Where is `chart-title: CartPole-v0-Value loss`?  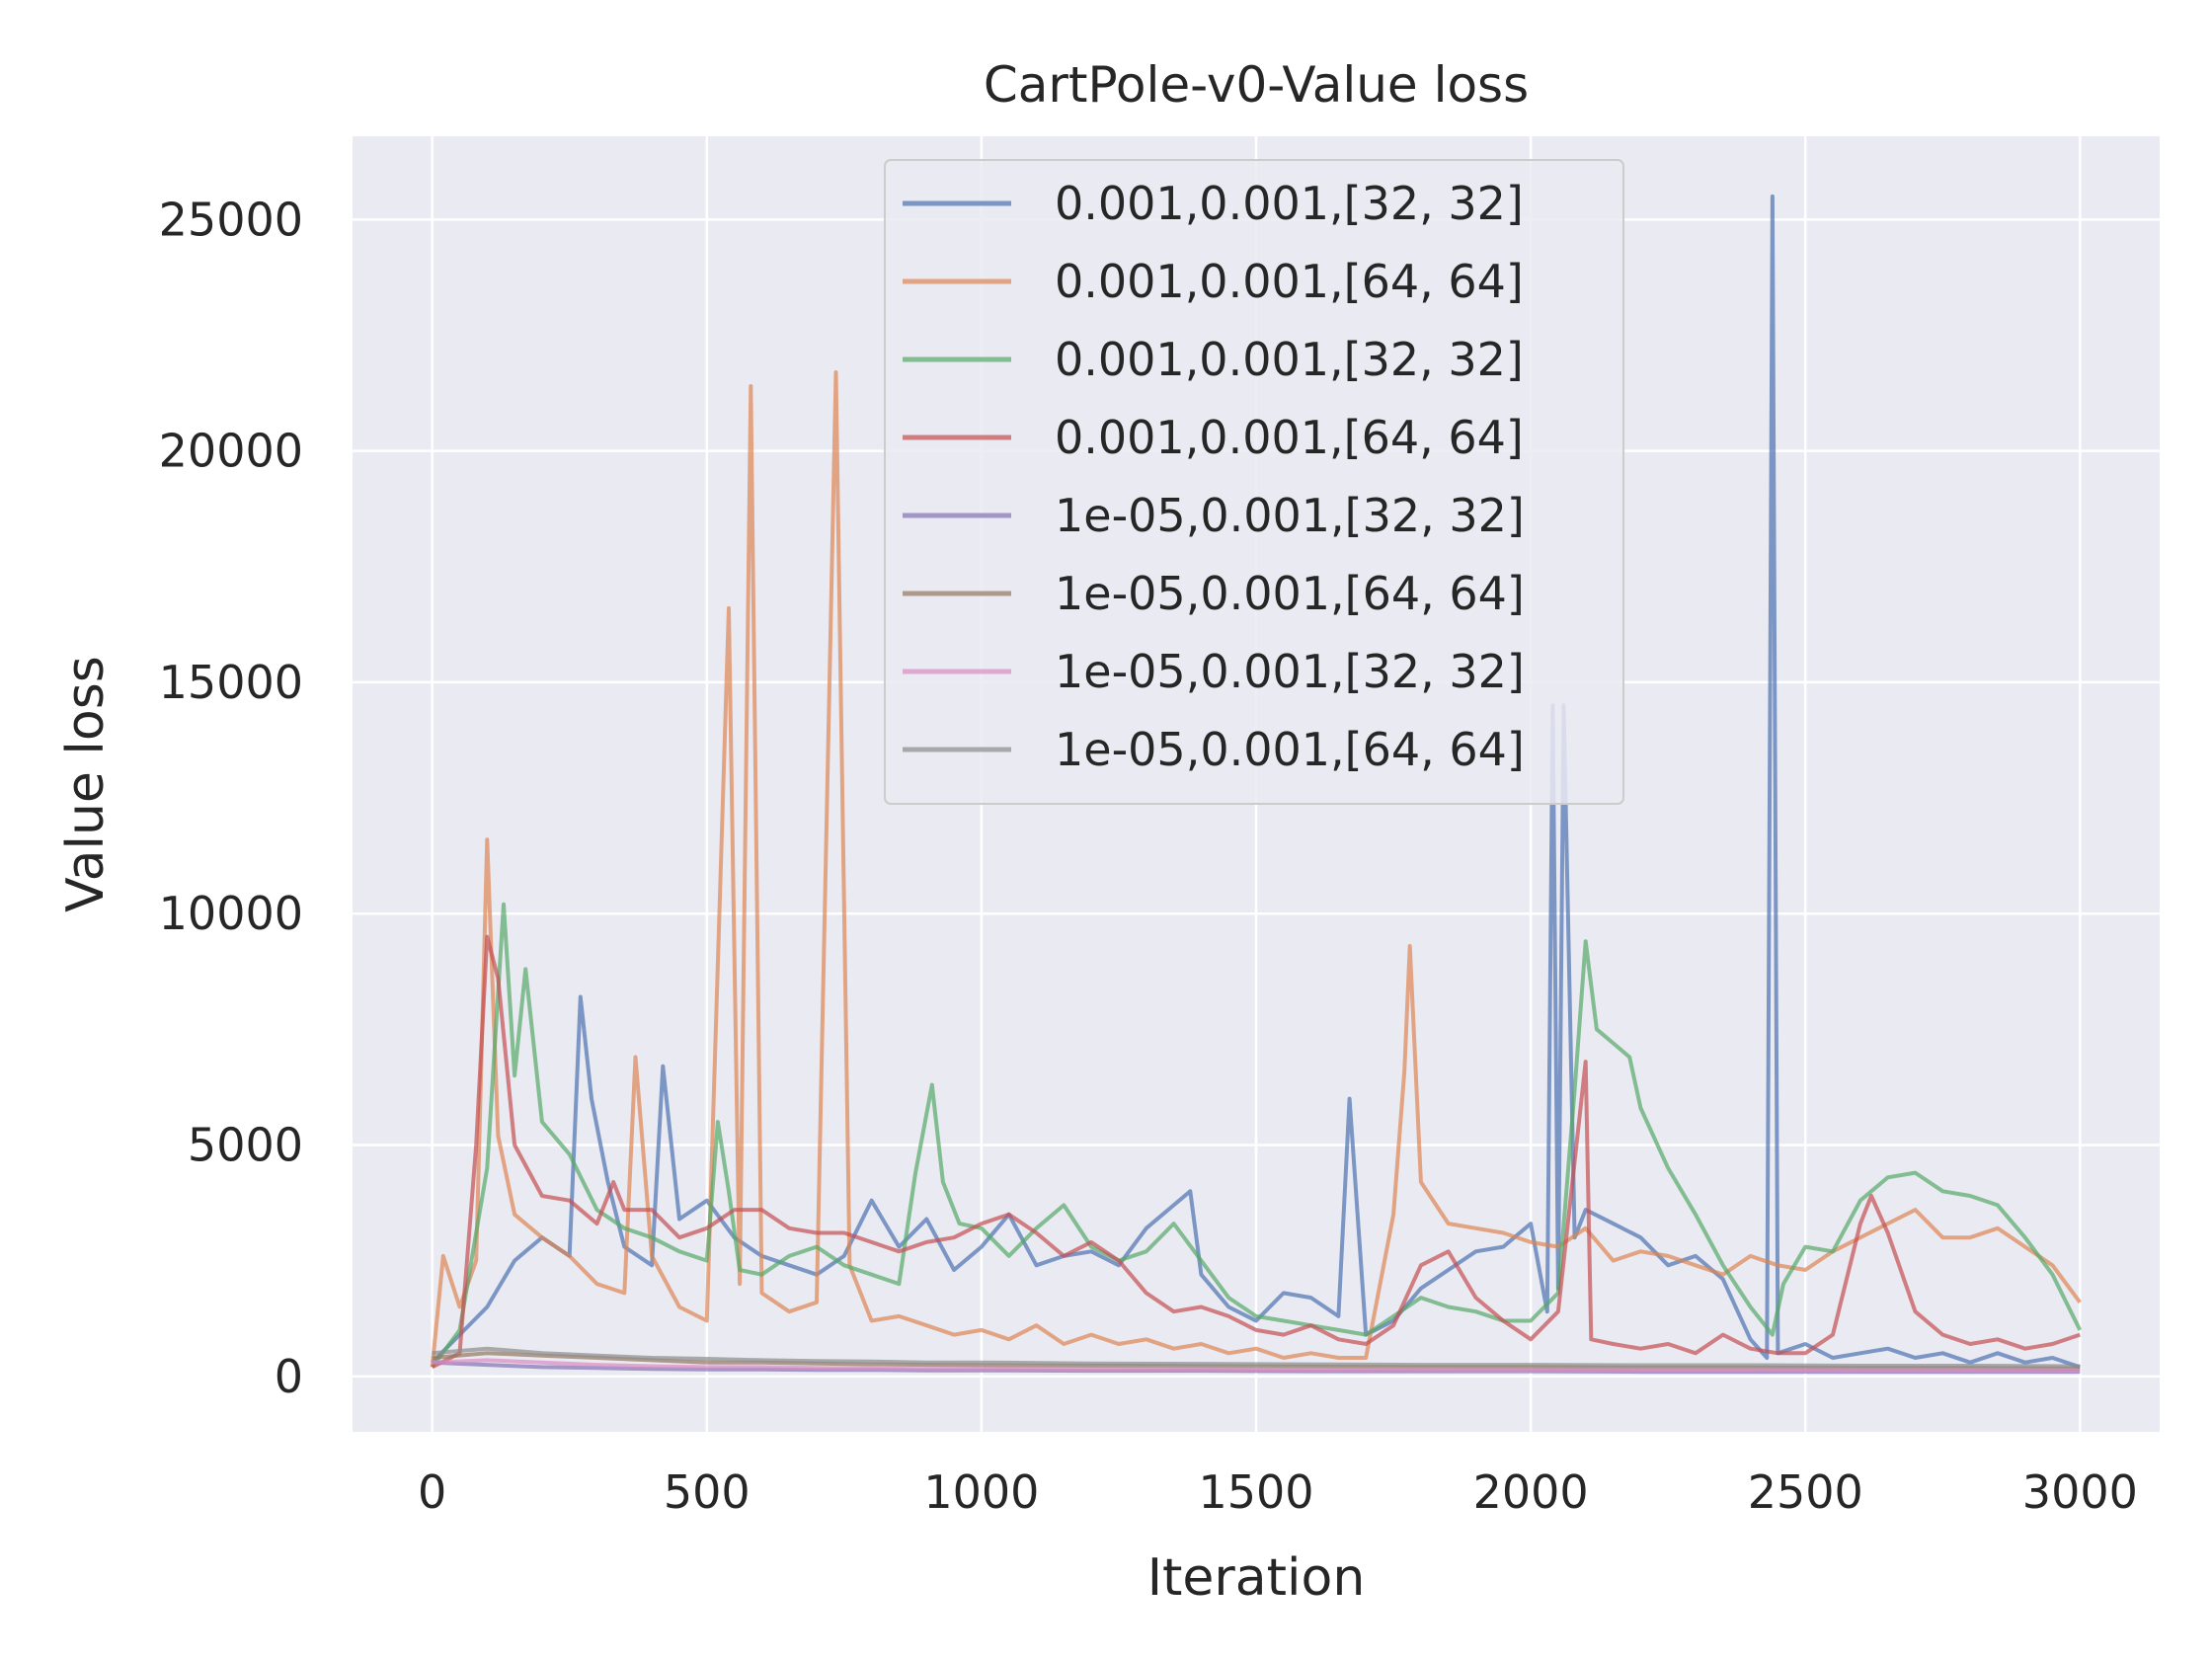 chart-title: CartPole-v0-Value loss is located at coordinates (1257, 85).